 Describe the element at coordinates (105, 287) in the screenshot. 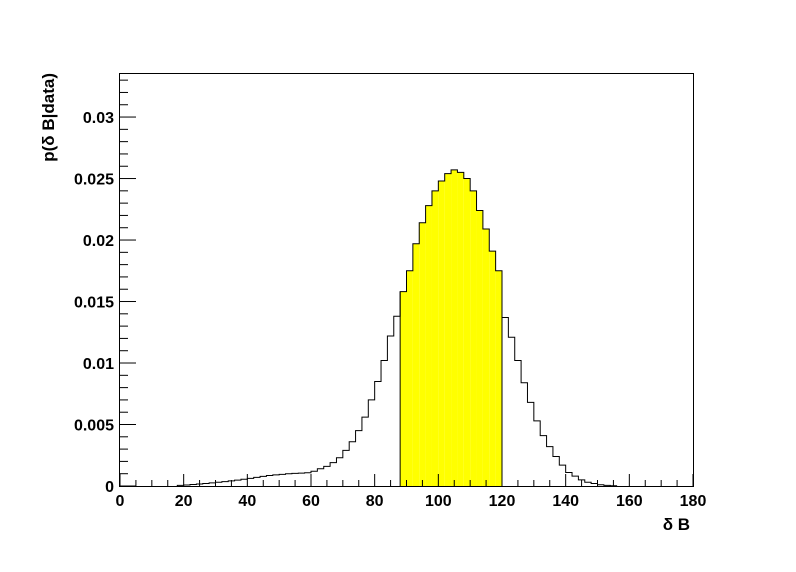

I see `y-axis-ticks: 0 0.005 0.01 0.015 0.02 0.025 0.03` at that location.